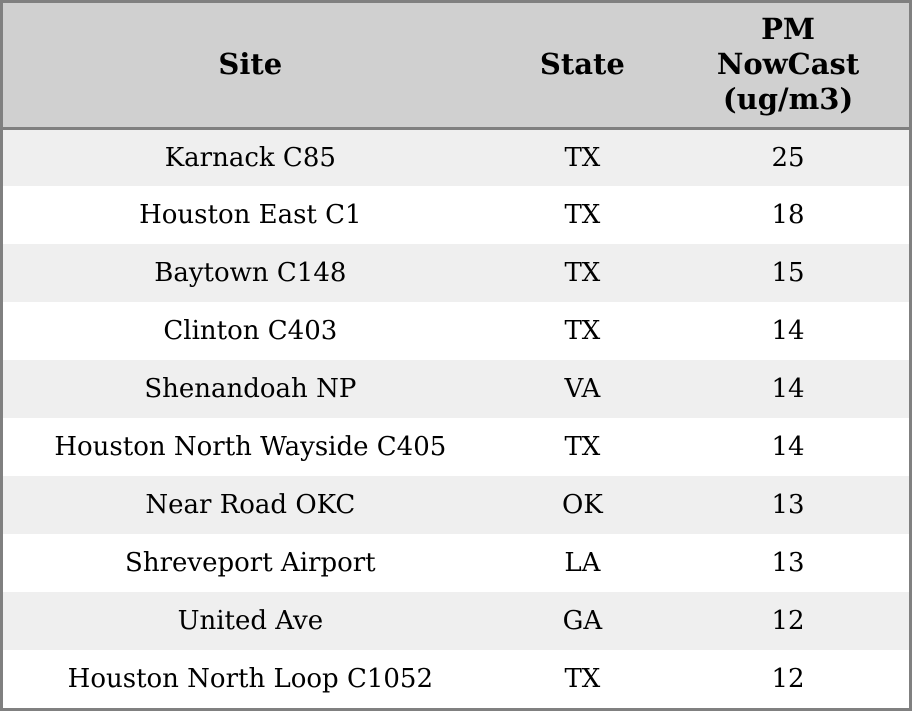 The height and width of the screenshot is (711, 912). What do you see at coordinates (250, 157) in the screenshot?
I see `site-cell: Karnack C85` at bounding box center [250, 157].